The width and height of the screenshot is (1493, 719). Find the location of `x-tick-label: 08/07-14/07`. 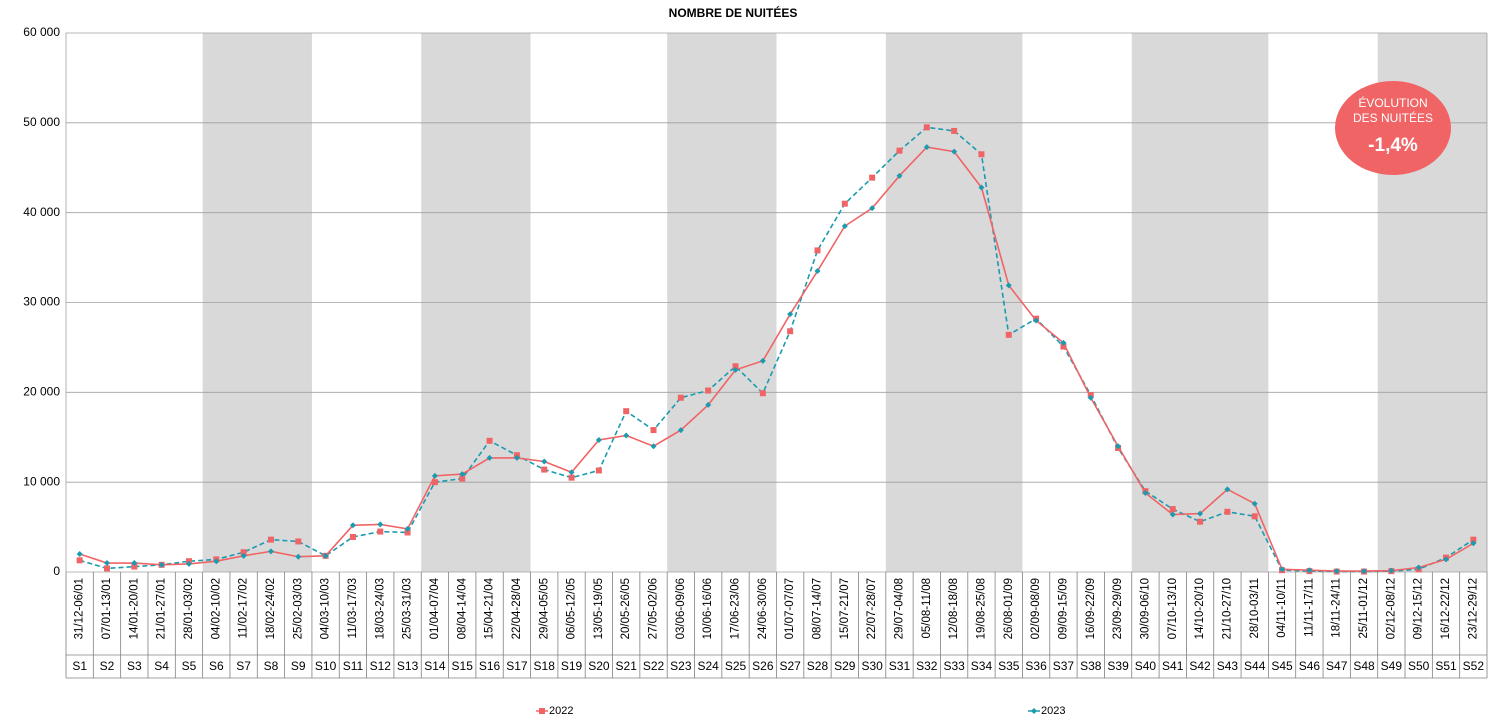

x-tick-label: 08/07-14/07 is located at coordinates (818, 608).